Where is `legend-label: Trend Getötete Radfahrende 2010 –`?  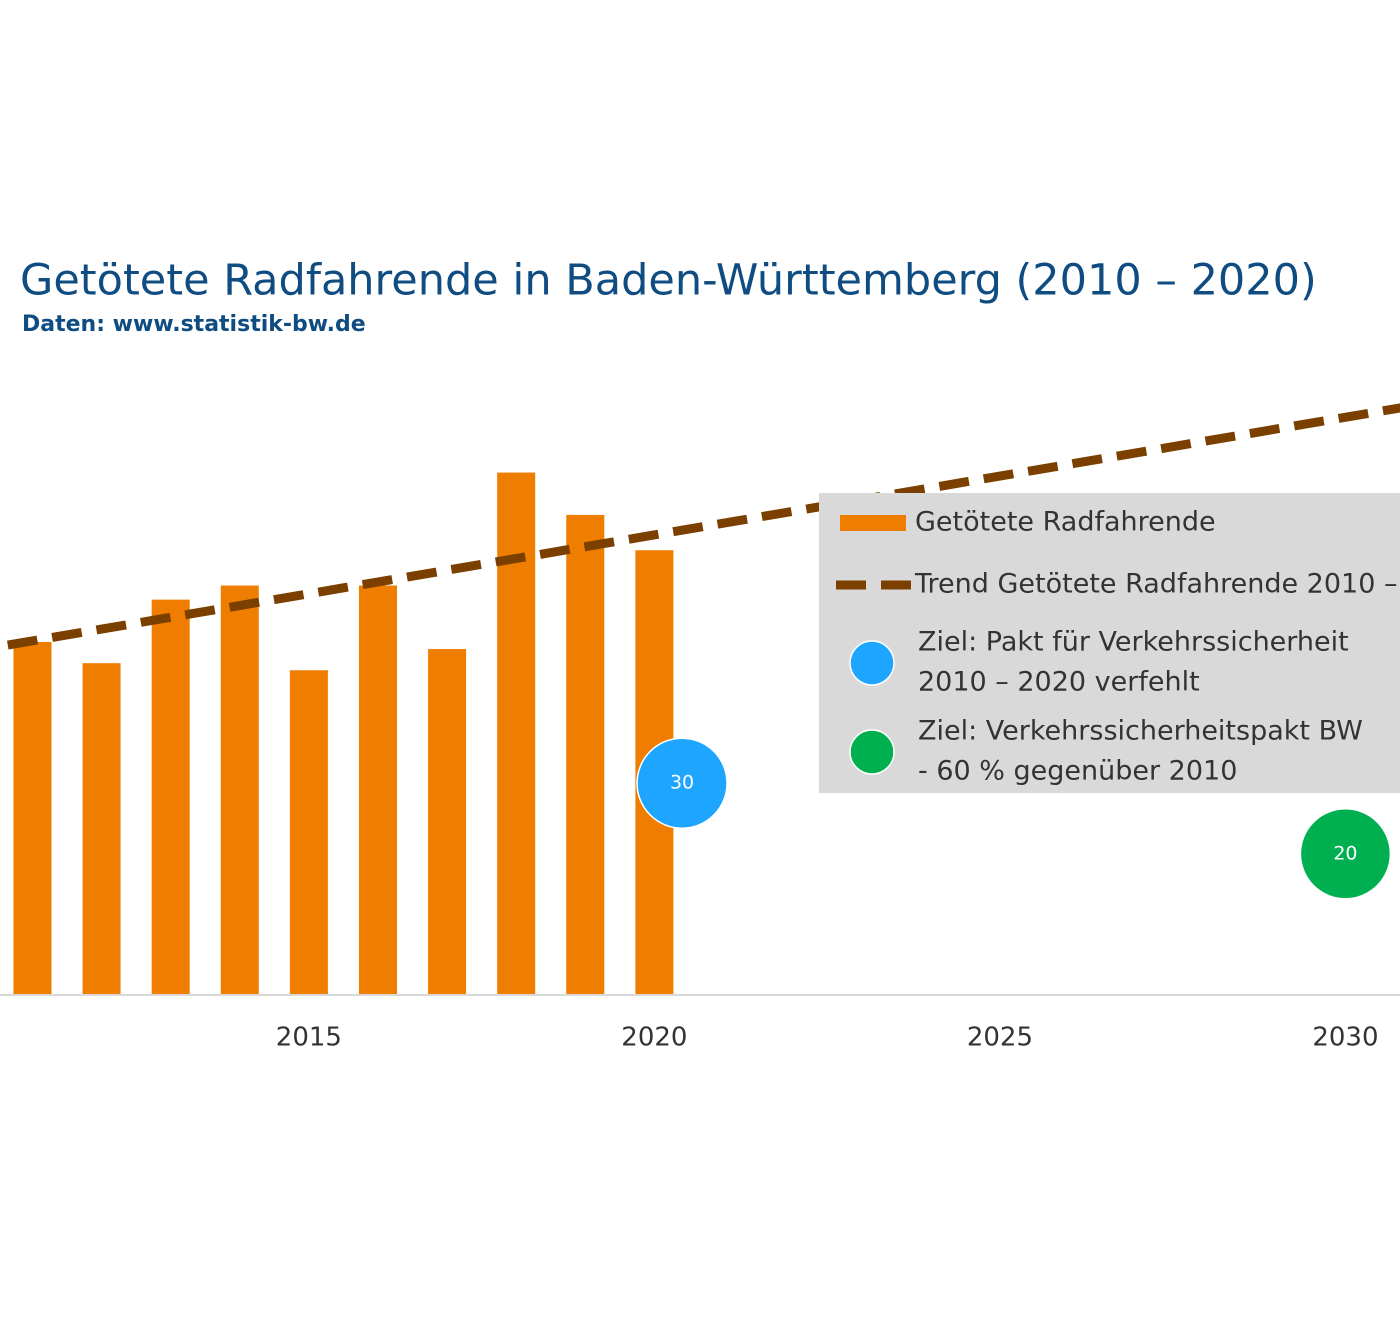 legend-label: Trend Getötete Radfahrende 2010 – is located at coordinates (1155, 584).